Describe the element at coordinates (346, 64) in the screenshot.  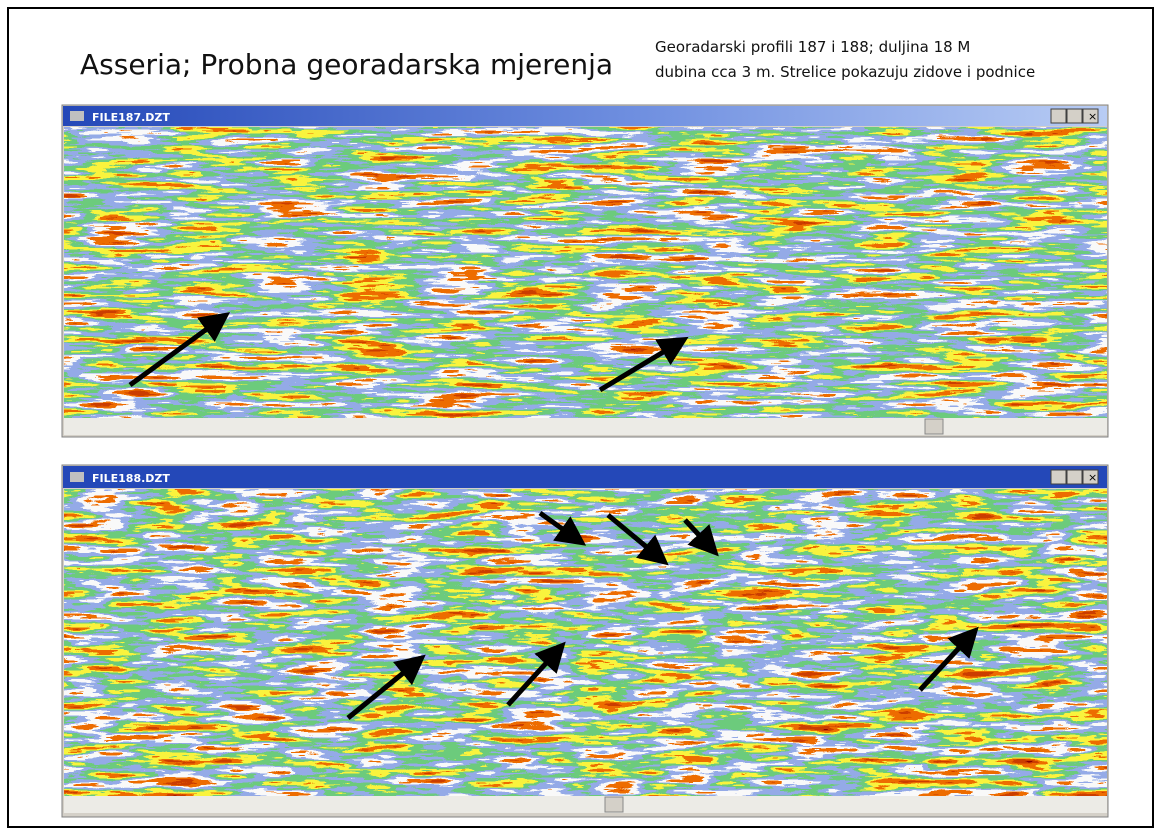
I see `title: Asseria; Probna georadarska mjerenja` at that location.